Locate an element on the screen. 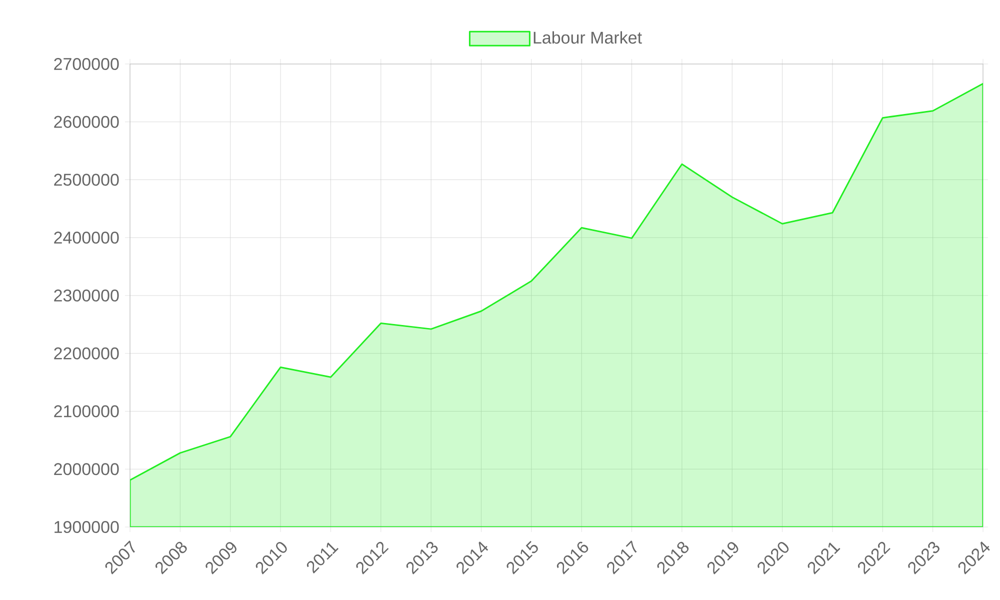 The width and height of the screenshot is (1000, 600). y-tick-label: 1900000 is located at coordinates (86, 527).